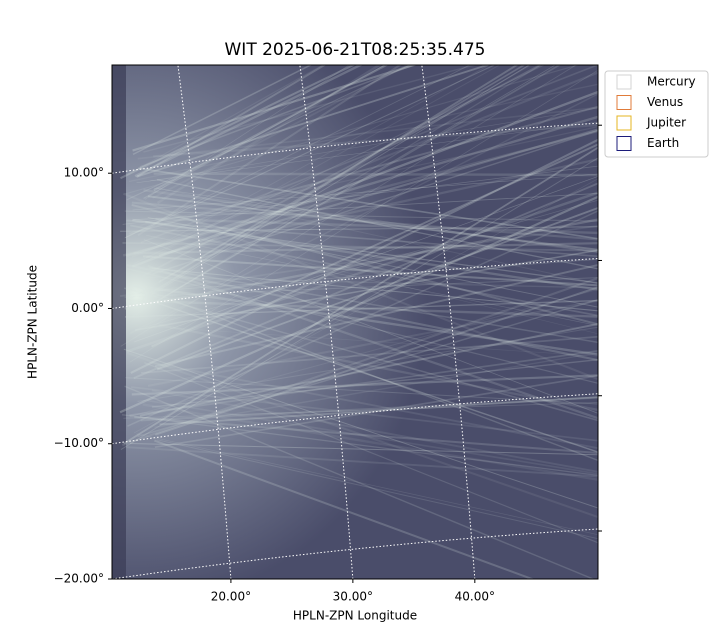 This screenshot has width=720, height=644. Describe the element at coordinates (656, 114) in the screenshot. I see `legend-box` at that location.